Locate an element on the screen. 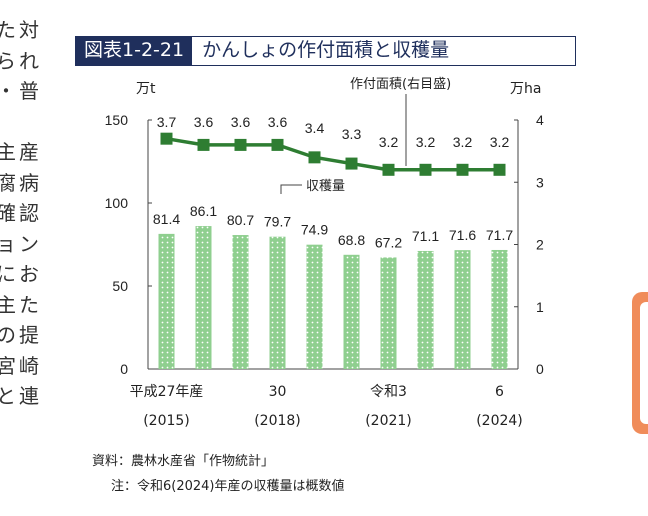 The image size is (648, 516). right-tick-label: 3 is located at coordinates (540, 182).